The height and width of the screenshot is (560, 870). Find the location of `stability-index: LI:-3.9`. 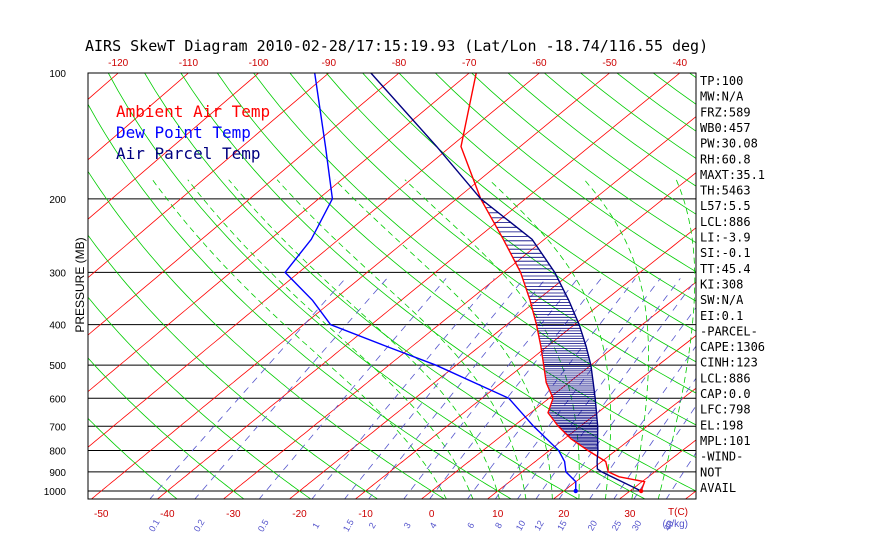

stability-index: LI:-3.9 is located at coordinates (725, 238).